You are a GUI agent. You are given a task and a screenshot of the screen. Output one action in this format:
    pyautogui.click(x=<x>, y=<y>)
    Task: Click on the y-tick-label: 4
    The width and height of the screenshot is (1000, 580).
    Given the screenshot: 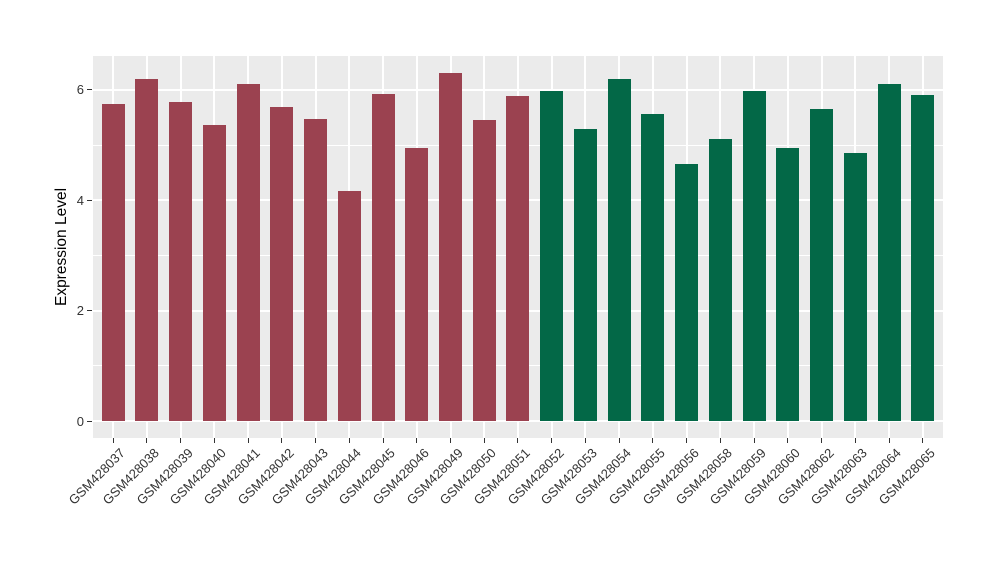 What is the action you would take?
    pyautogui.click(x=80, y=200)
    